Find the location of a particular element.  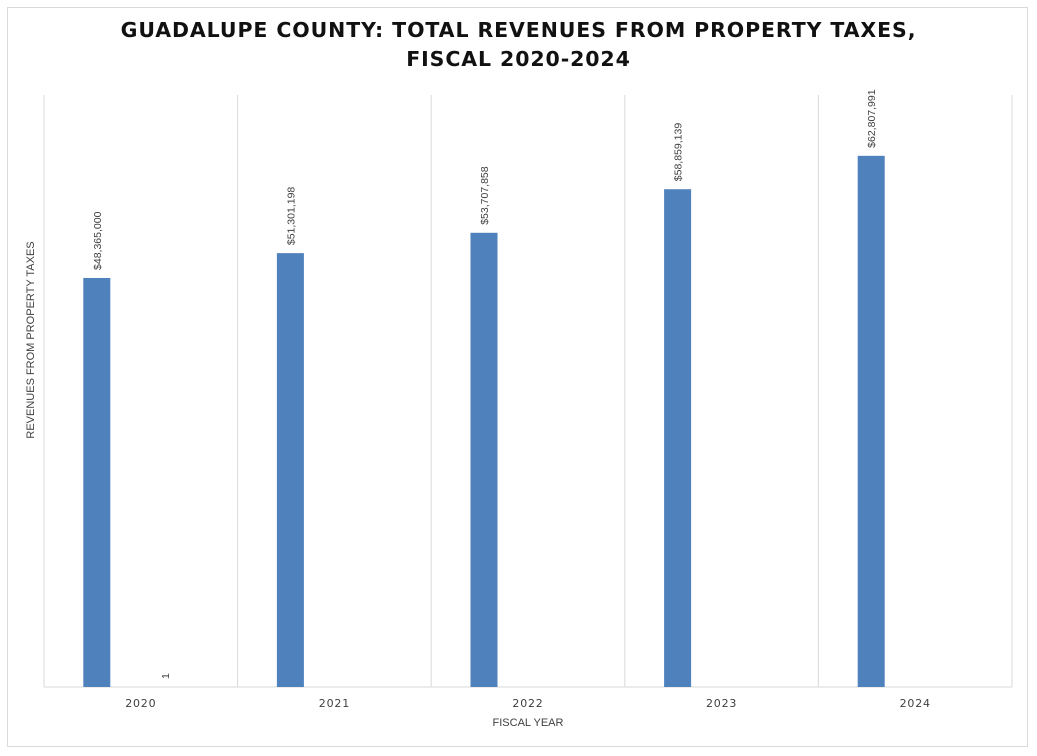

x-tick-2020: 2020 is located at coordinates (140, 703).